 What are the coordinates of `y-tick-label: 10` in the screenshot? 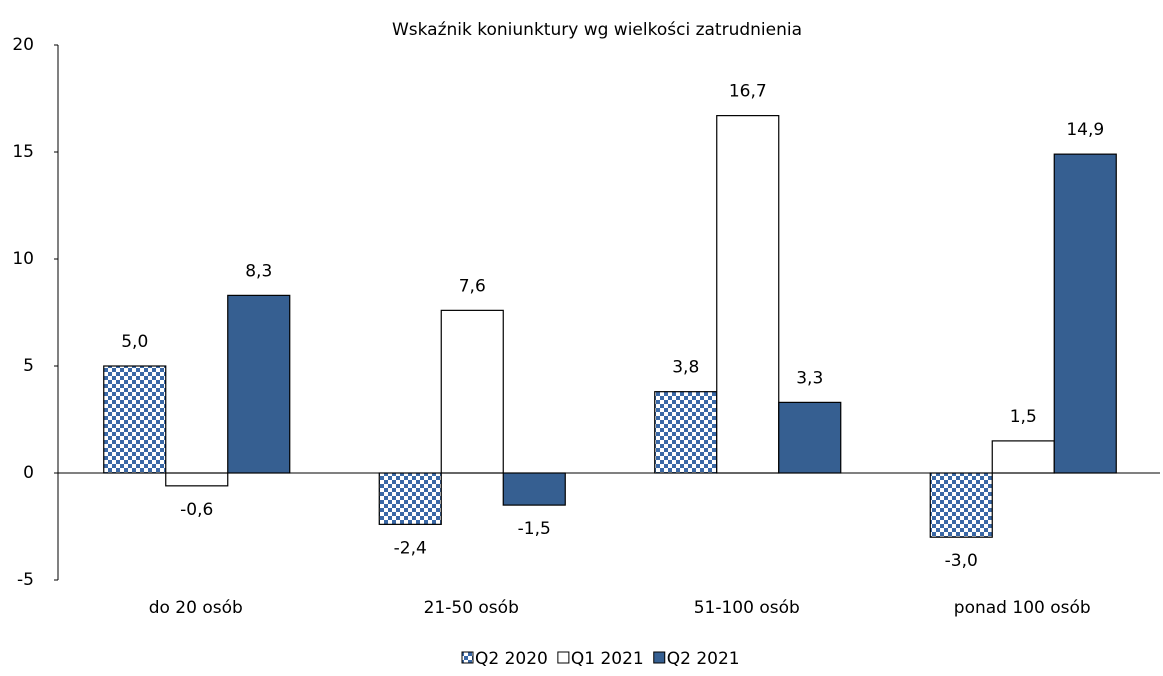 It's located at (23, 259).